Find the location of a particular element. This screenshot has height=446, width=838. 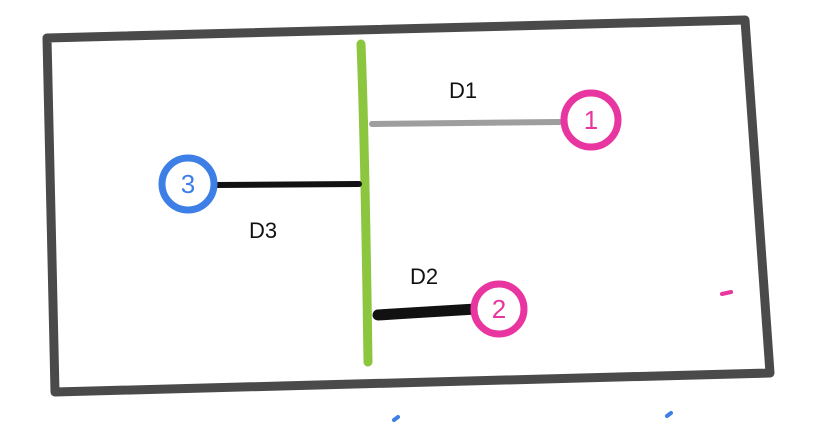

stray-mark-blue-left is located at coordinates (396, 418).